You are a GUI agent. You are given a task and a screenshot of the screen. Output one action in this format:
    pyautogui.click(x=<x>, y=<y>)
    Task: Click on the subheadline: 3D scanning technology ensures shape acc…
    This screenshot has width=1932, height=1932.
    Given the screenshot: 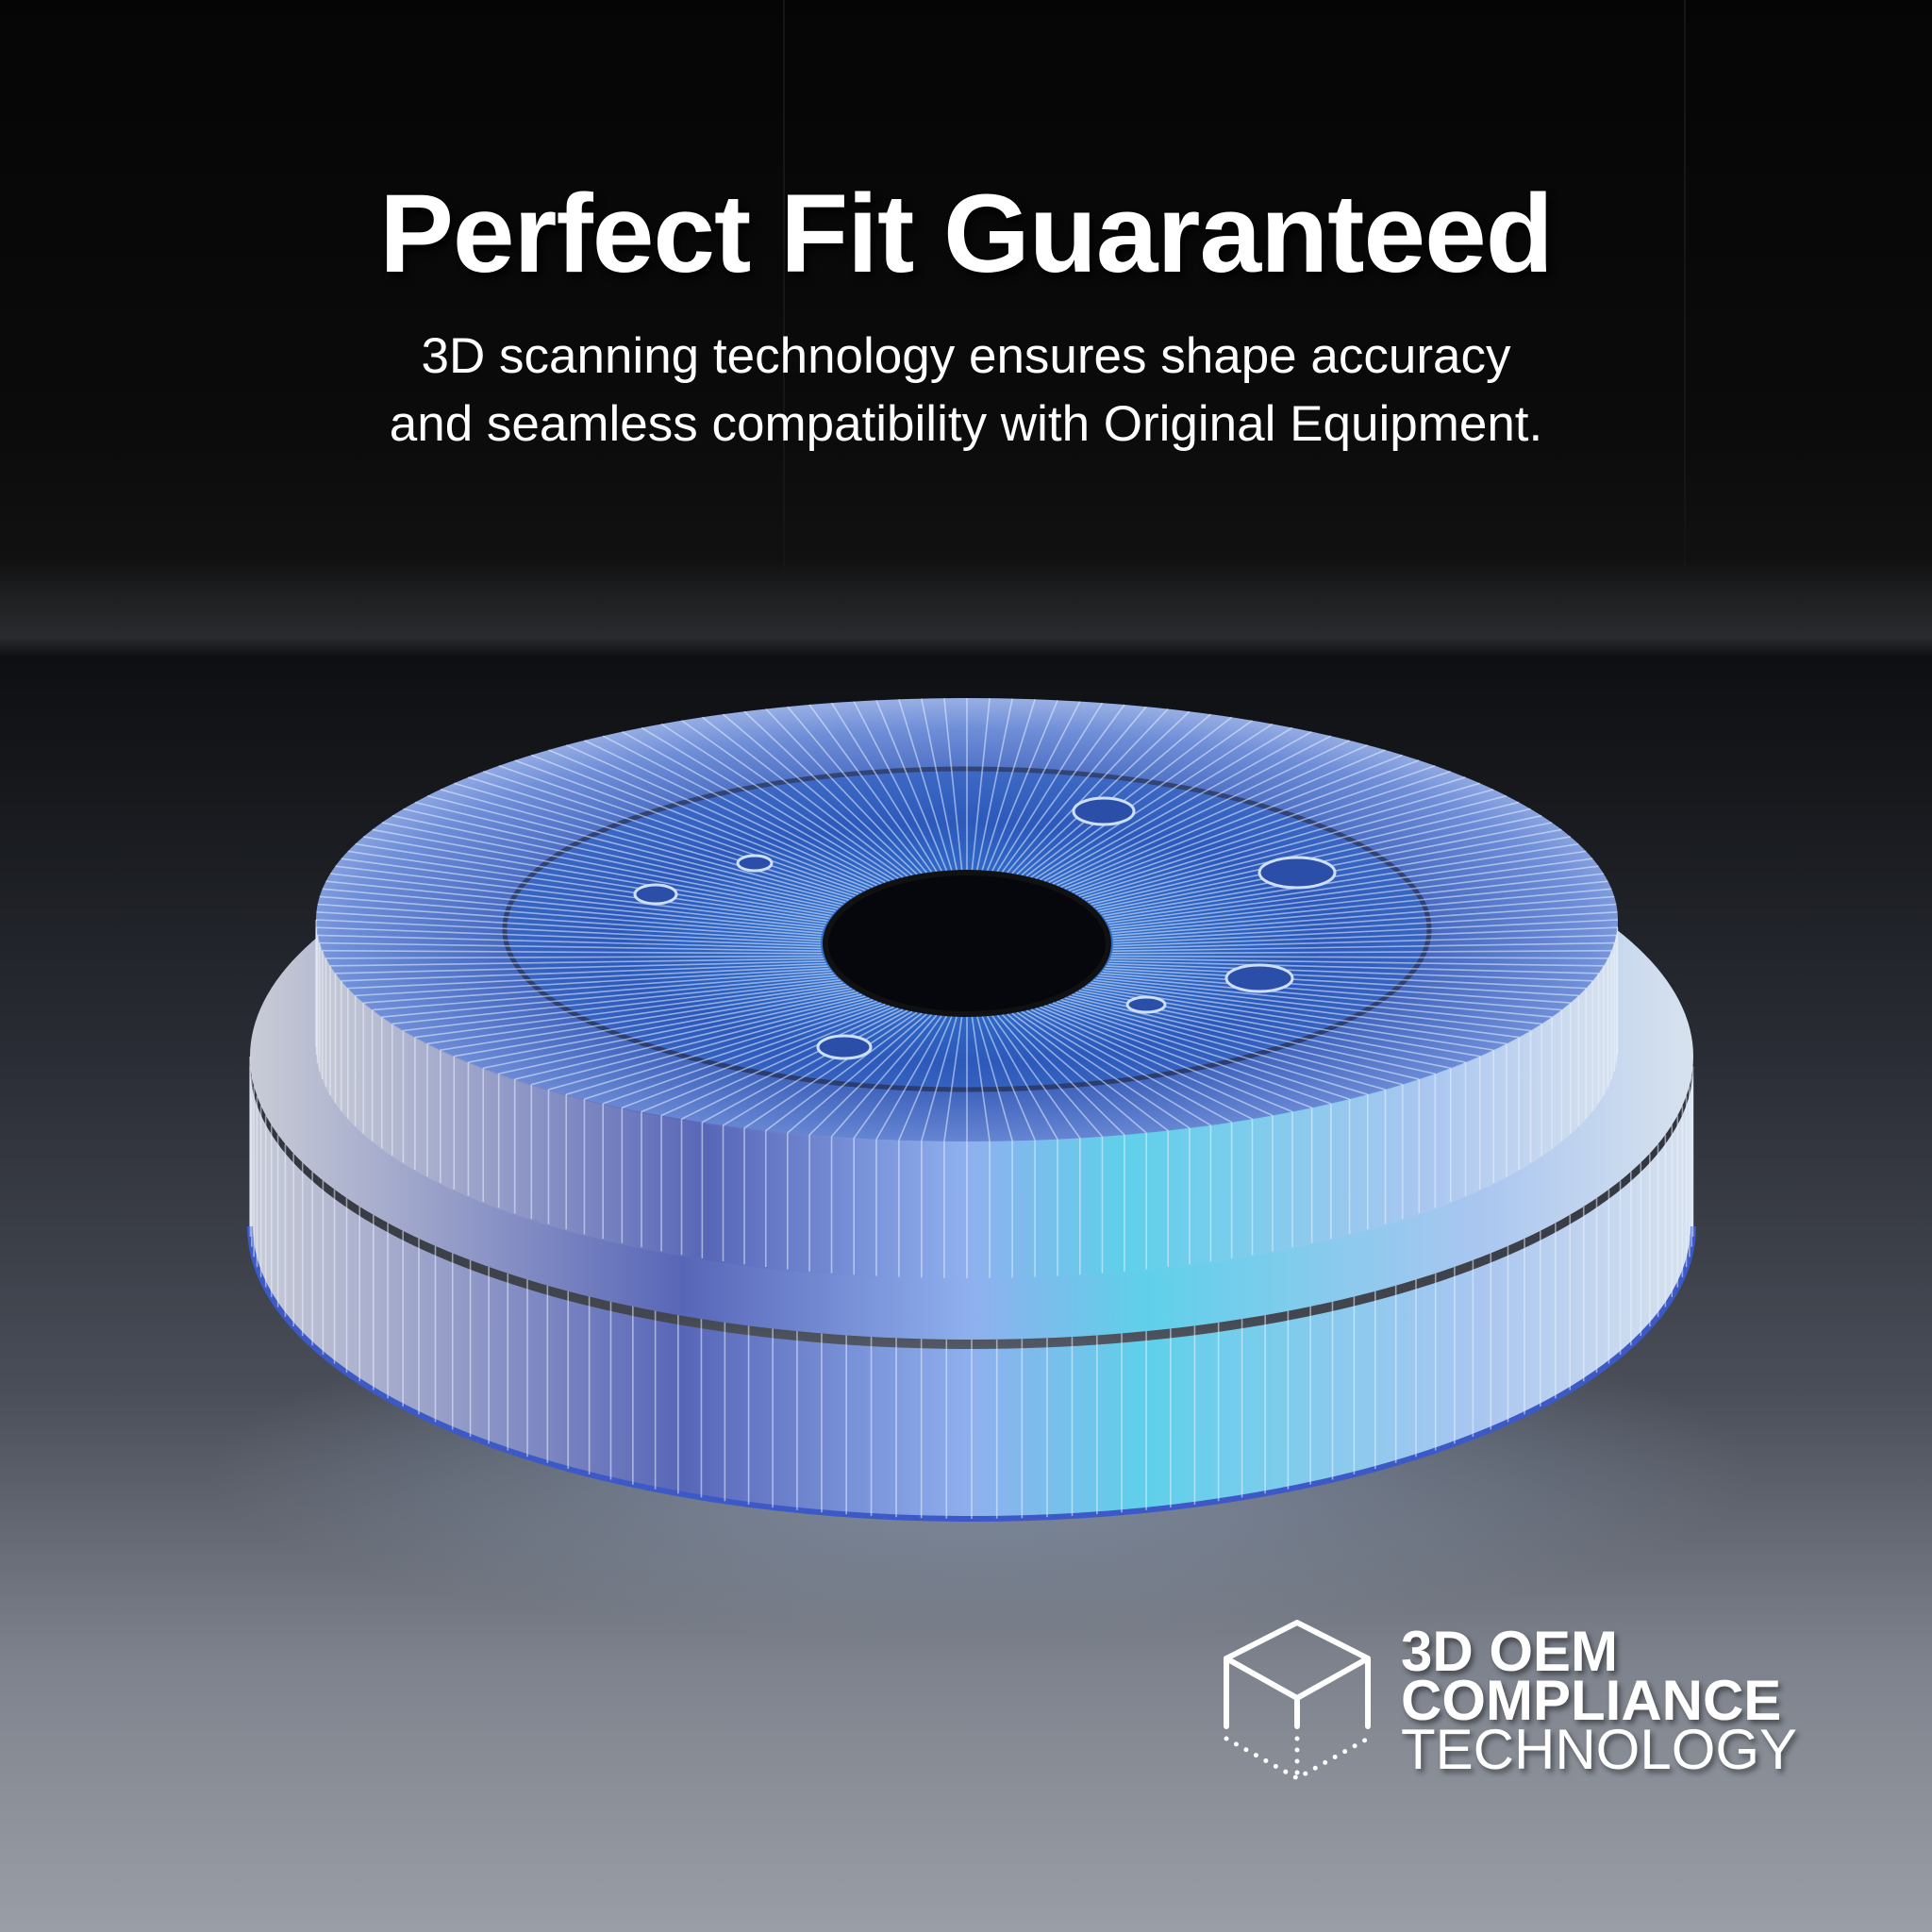 What is the action you would take?
    pyautogui.click(x=966, y=391)
    